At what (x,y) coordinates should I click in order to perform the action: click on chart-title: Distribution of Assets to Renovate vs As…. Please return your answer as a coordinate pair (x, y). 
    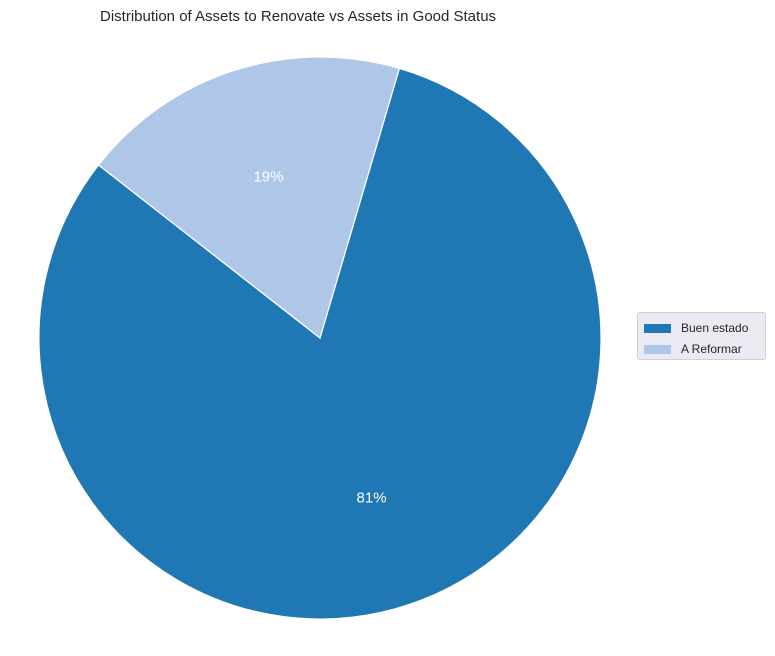
    Looking at the image, I should click on (298, 16).